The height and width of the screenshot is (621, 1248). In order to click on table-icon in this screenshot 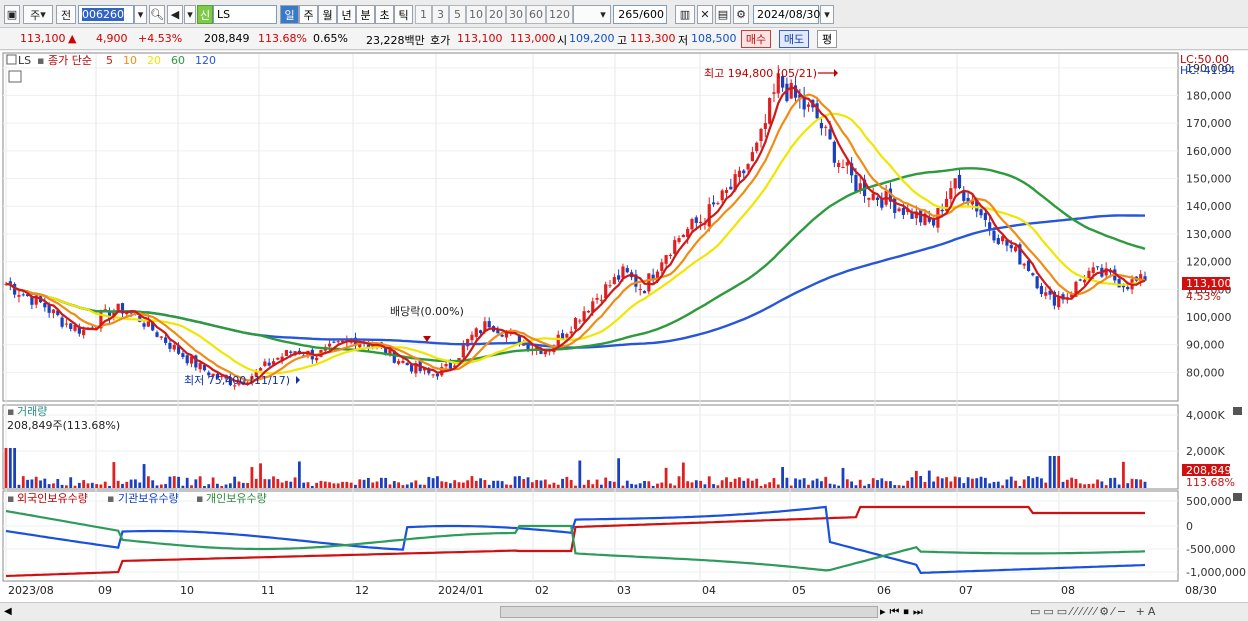, I will do `click(15, 76)`.